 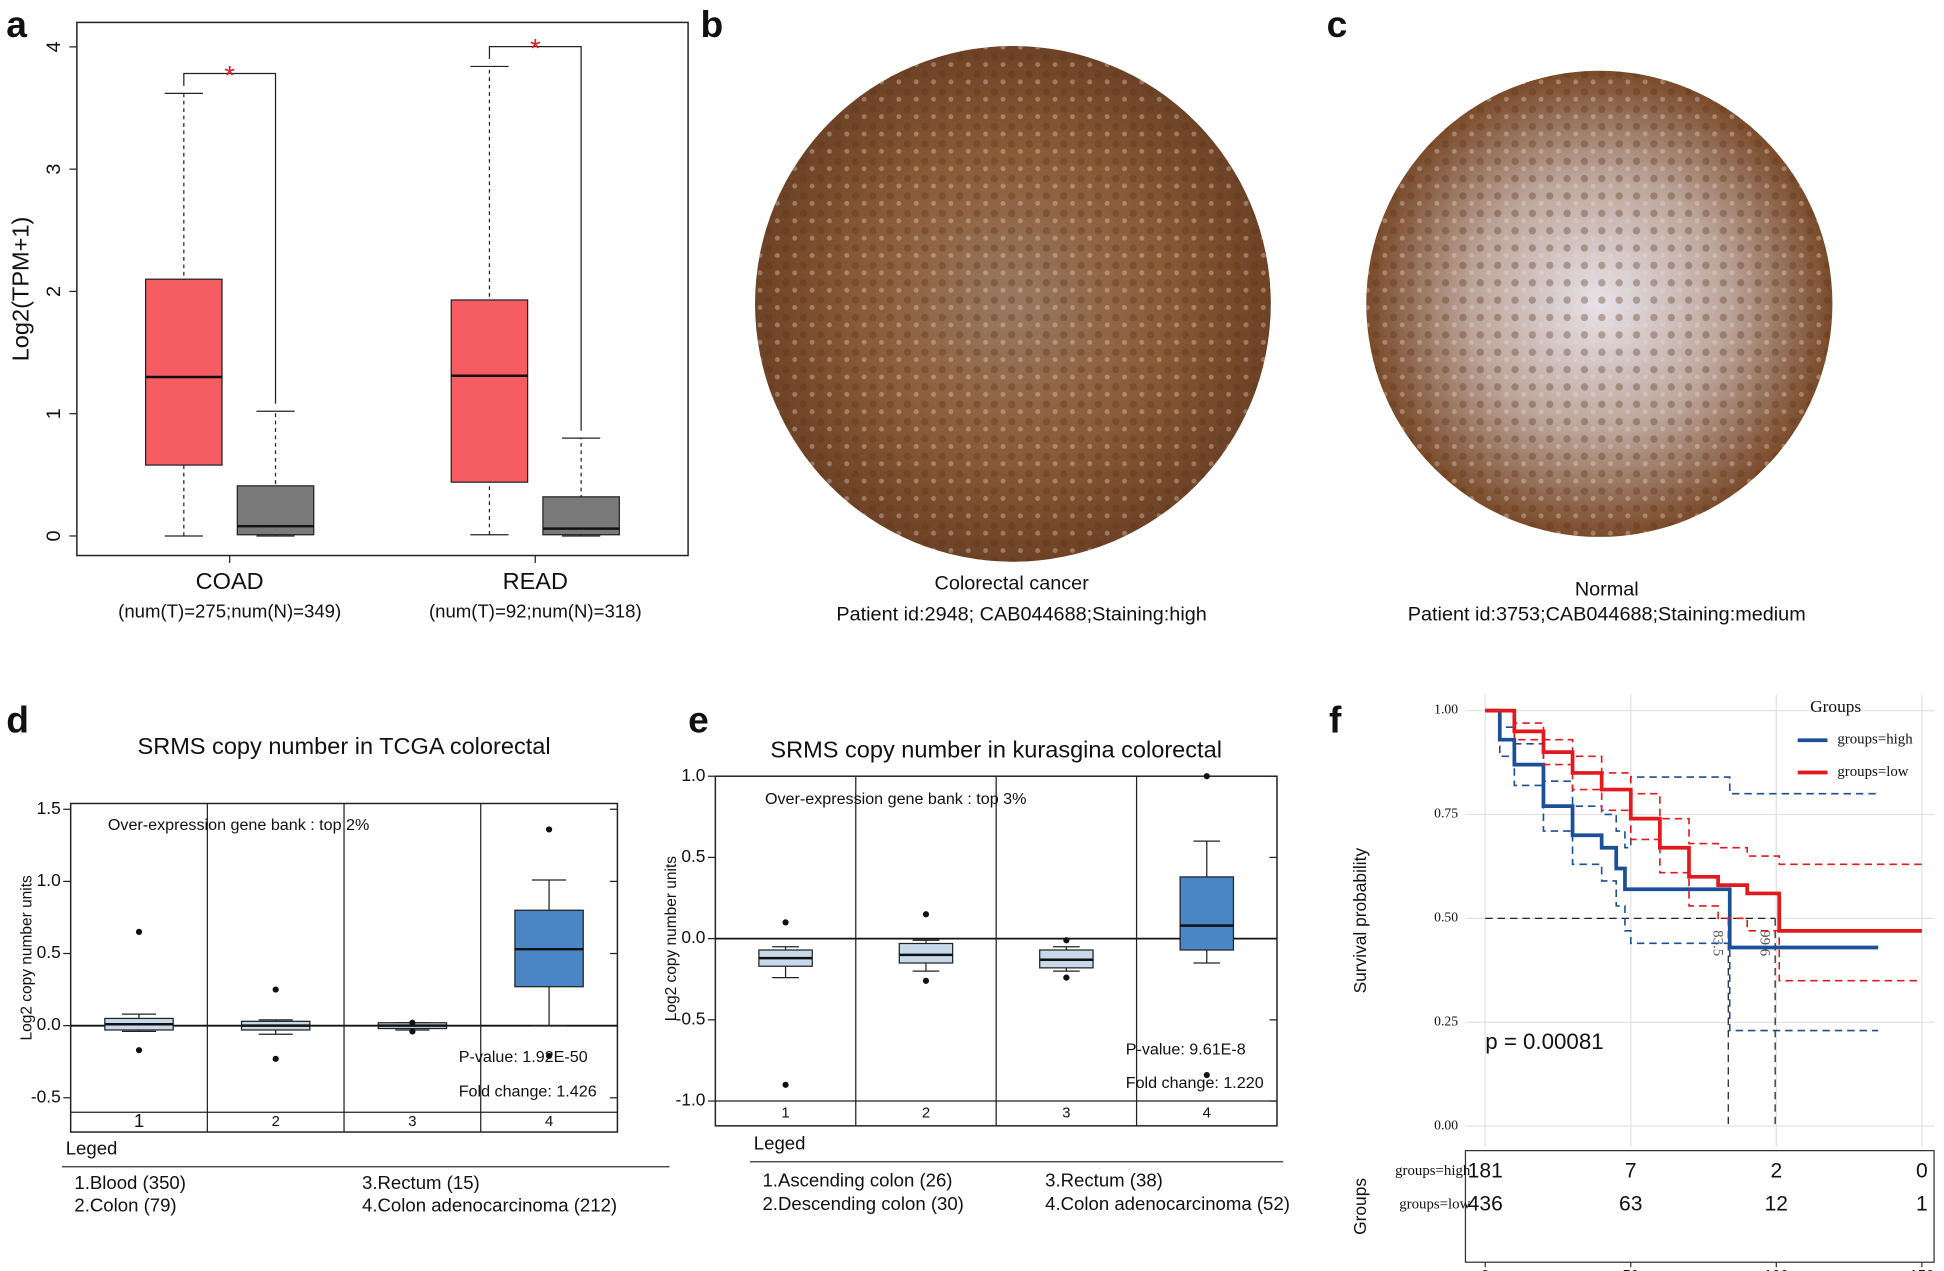 What do you see at coordinates (238, 825) in the screenshot?
I see `annotation: Over-expression gene bank : top 2%` at bounding box center [238, 825].